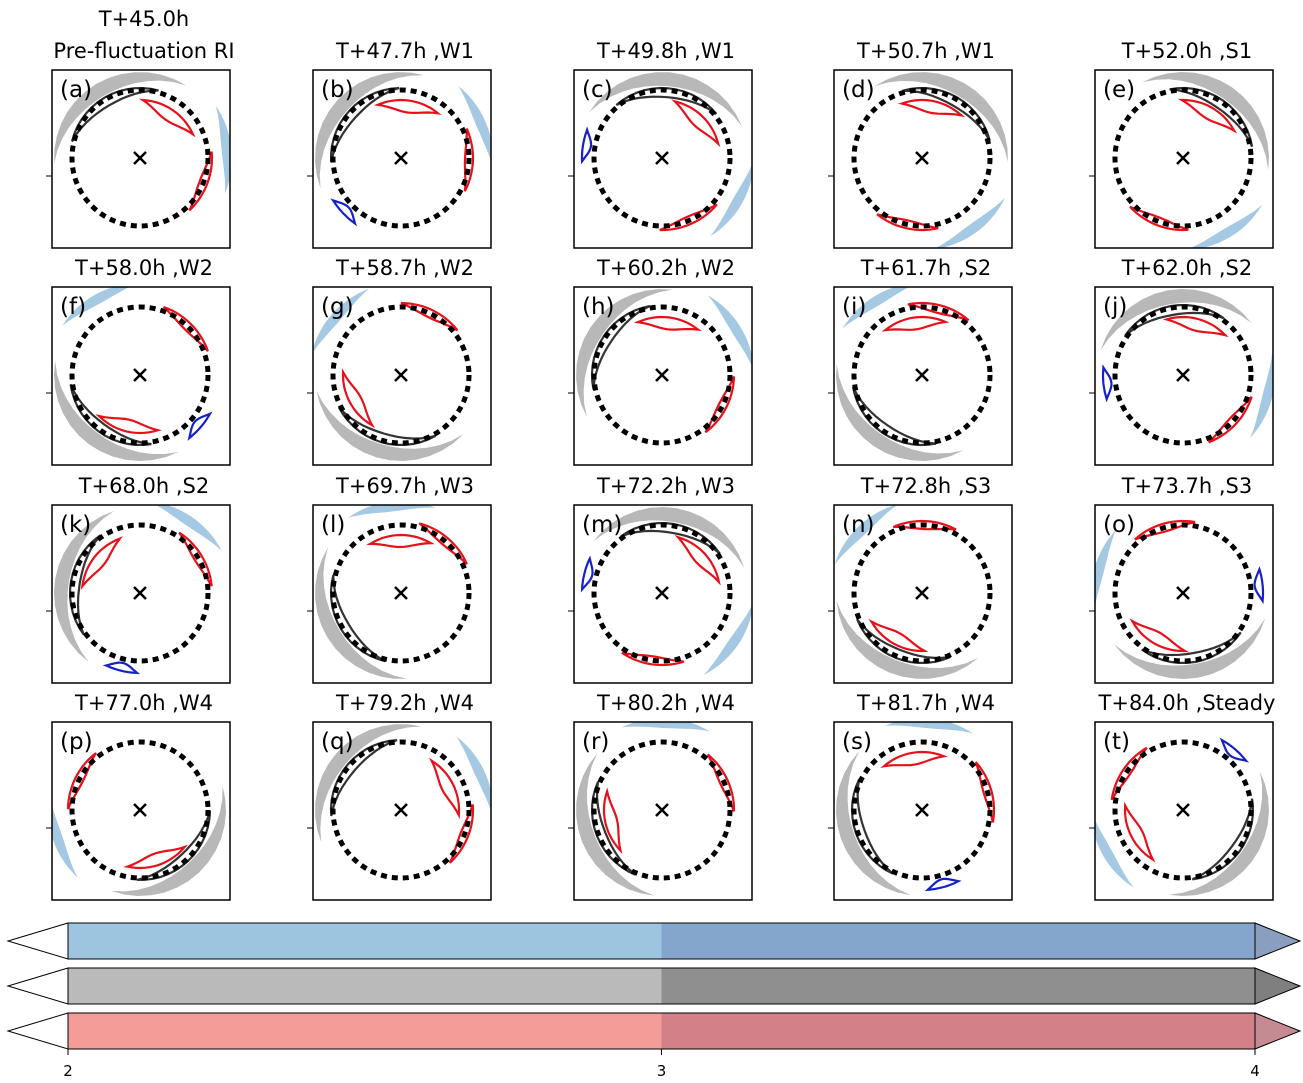  Describe the element at coordinates (333, 525) in the screenshot. I see `panel-label: (l)` at that location.